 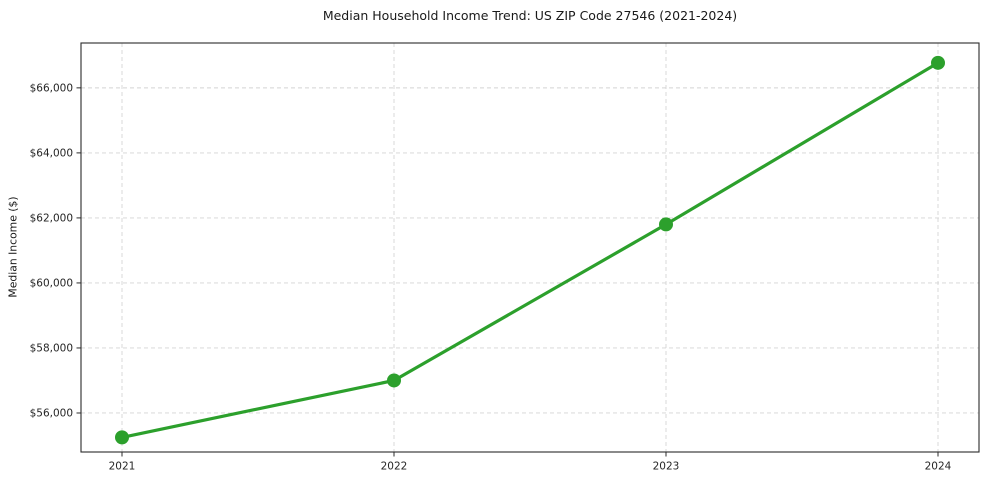 What do you see at coordinates (51, 89) in the screenshot?
I see `y-tick-label: $66,000` at bounding box center [51, 89].